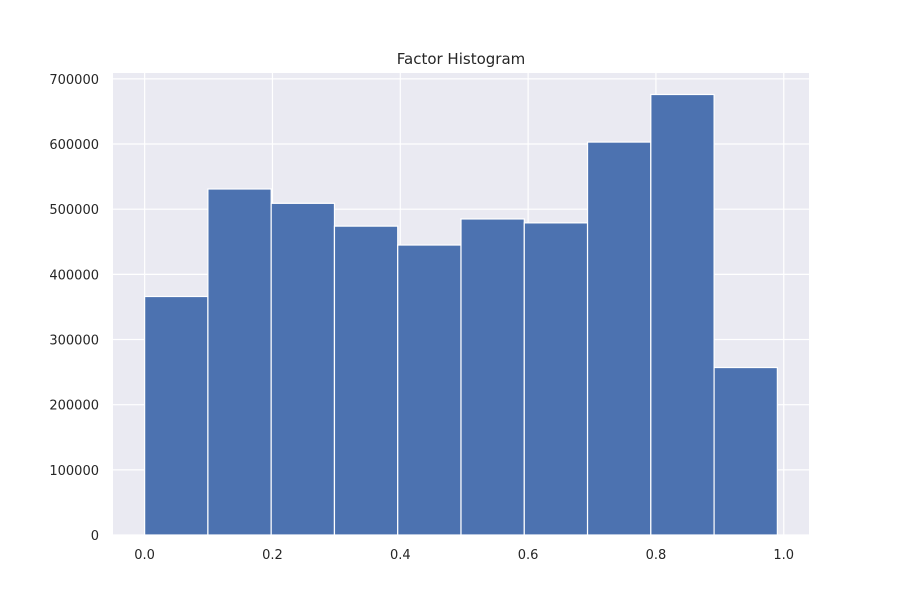 This screenshot has width=900, height=604. Describe the element at coordinates (783, 555) in the screenshot. I see `x-tick-label: 1.0` at that location.